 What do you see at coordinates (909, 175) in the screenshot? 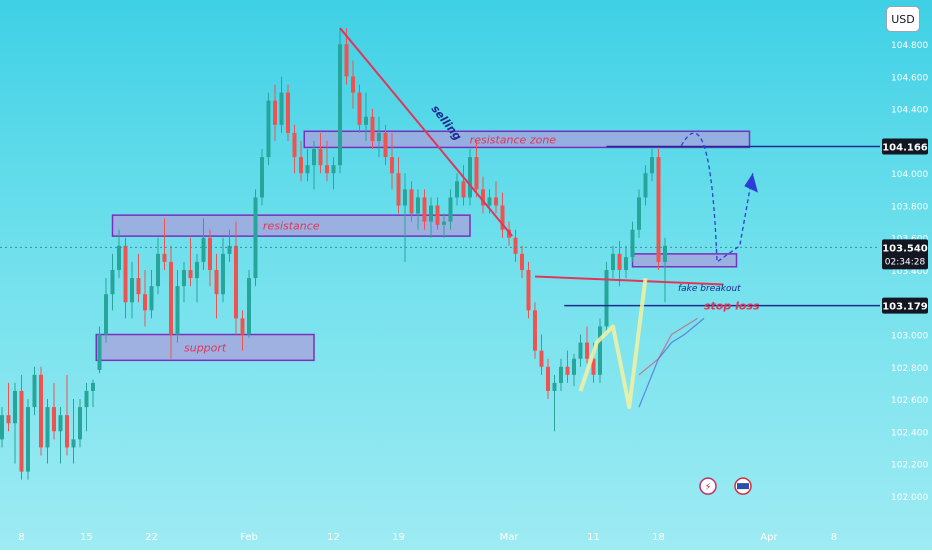
I see `y-tick-label: 104.000` at bounding box center [909, 175].